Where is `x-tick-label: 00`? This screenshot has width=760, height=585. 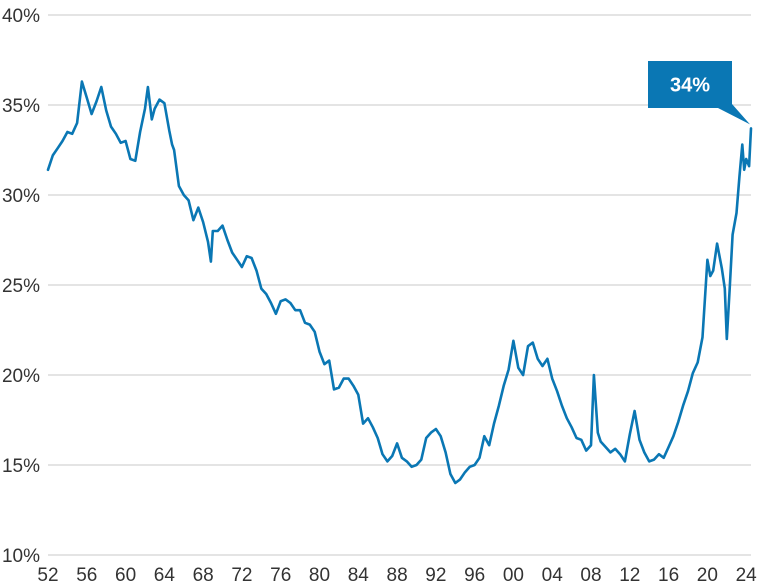 x-tick-label: 00 is located at coordinates (513, 575).